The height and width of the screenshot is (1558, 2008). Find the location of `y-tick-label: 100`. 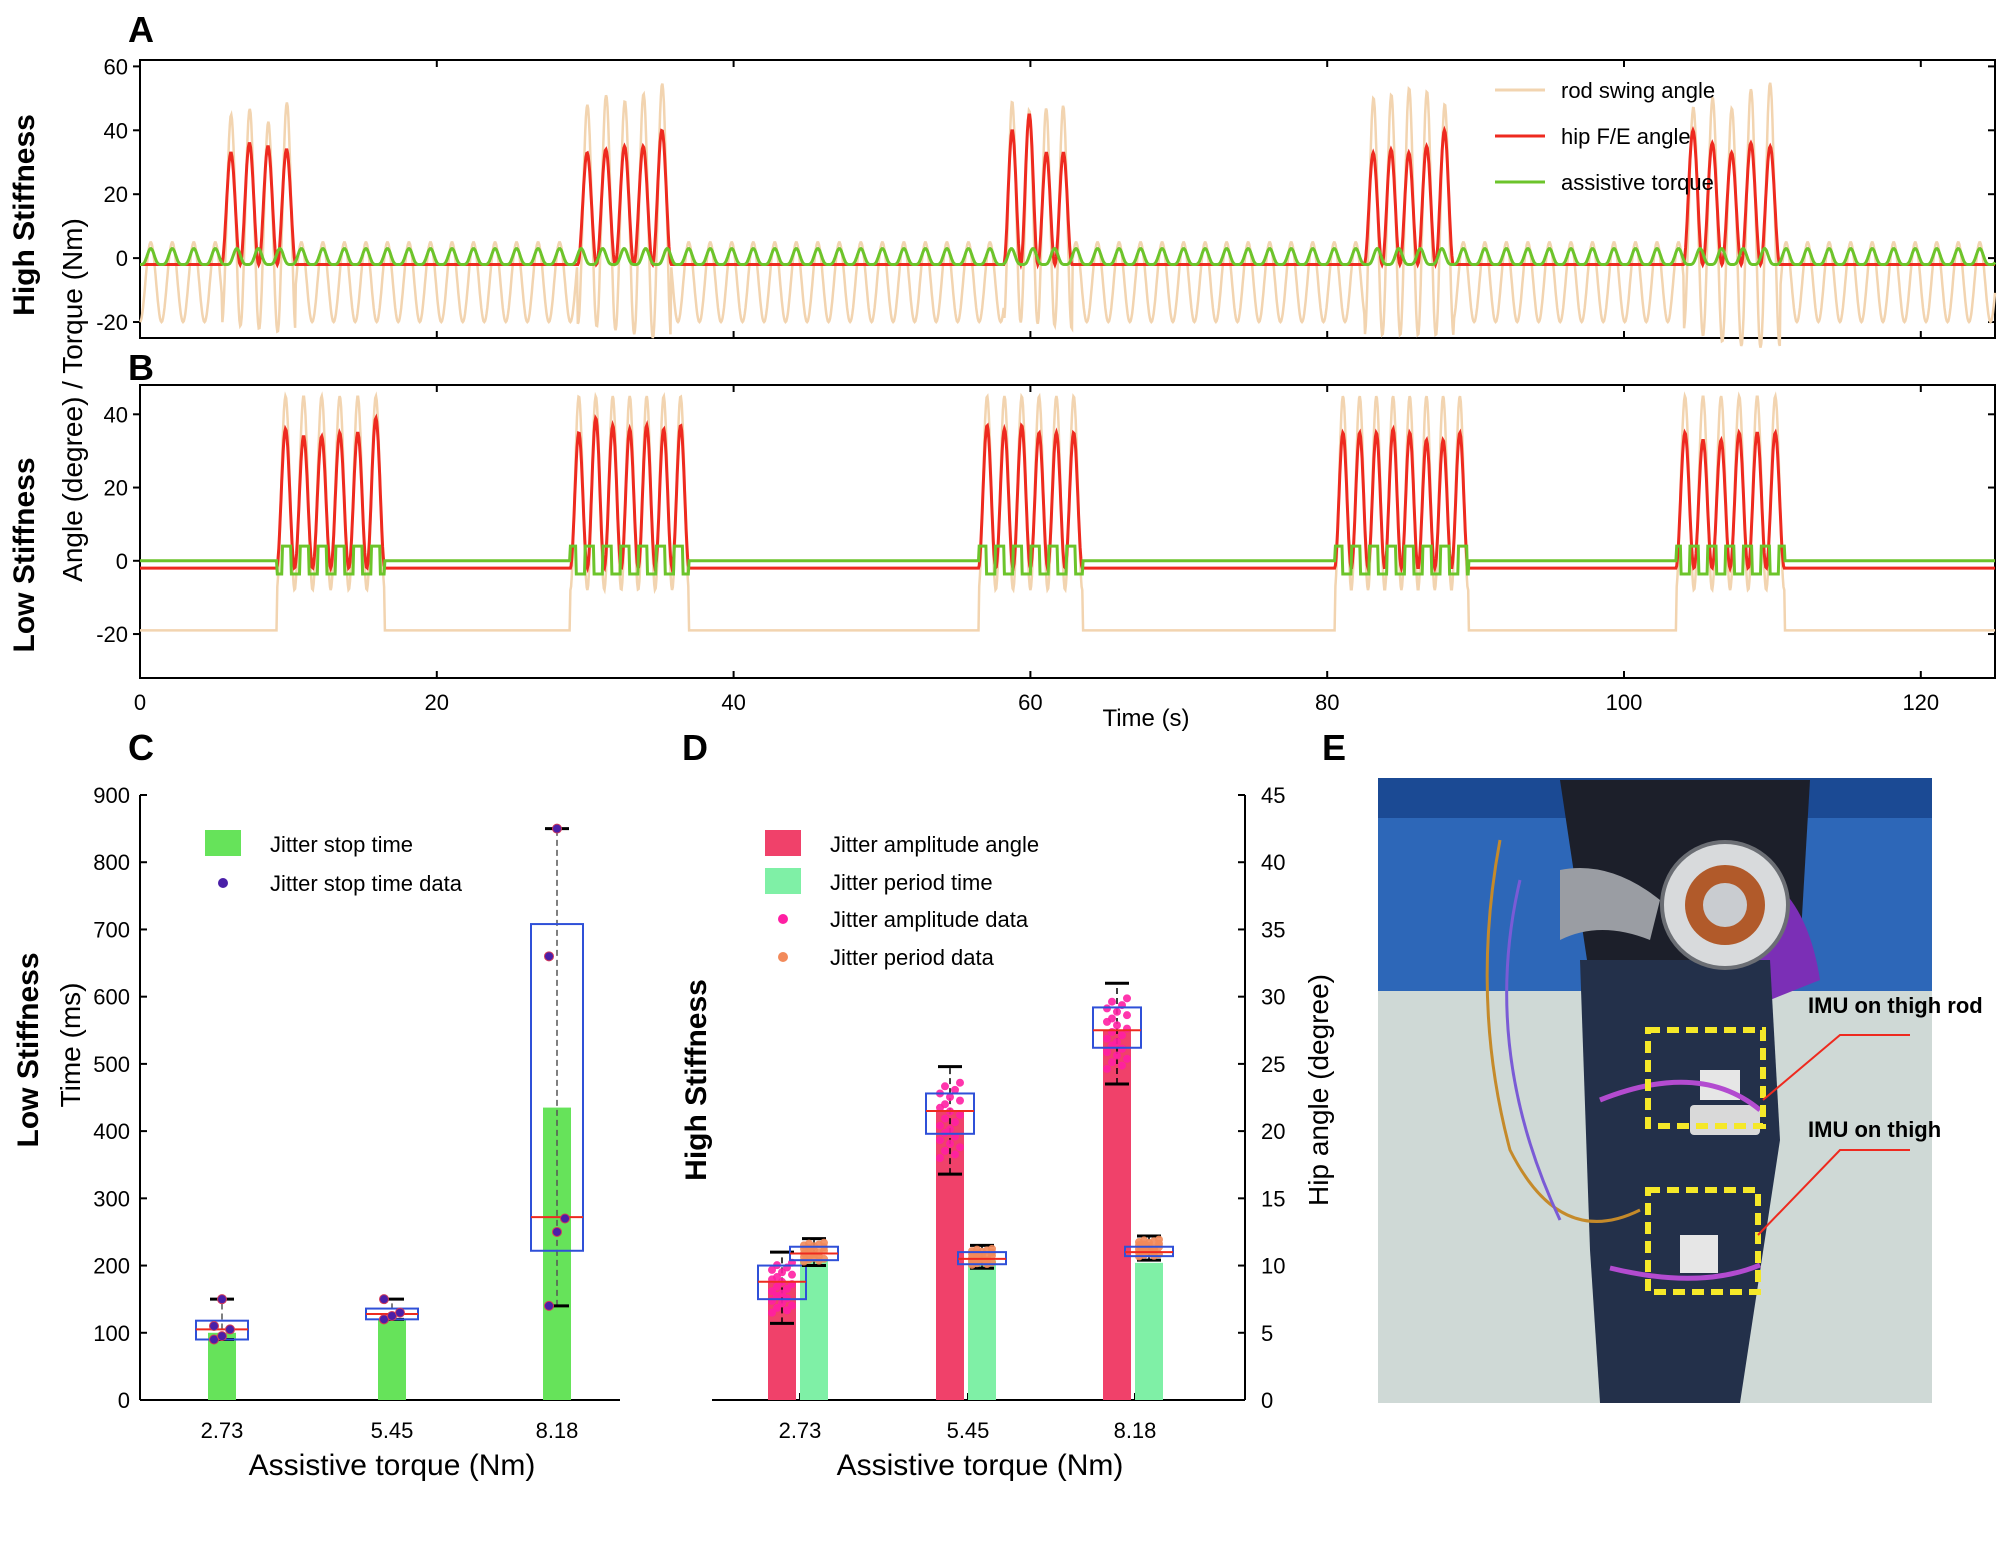

y-tick-label: 100 is located at coordinates (111, 1333).